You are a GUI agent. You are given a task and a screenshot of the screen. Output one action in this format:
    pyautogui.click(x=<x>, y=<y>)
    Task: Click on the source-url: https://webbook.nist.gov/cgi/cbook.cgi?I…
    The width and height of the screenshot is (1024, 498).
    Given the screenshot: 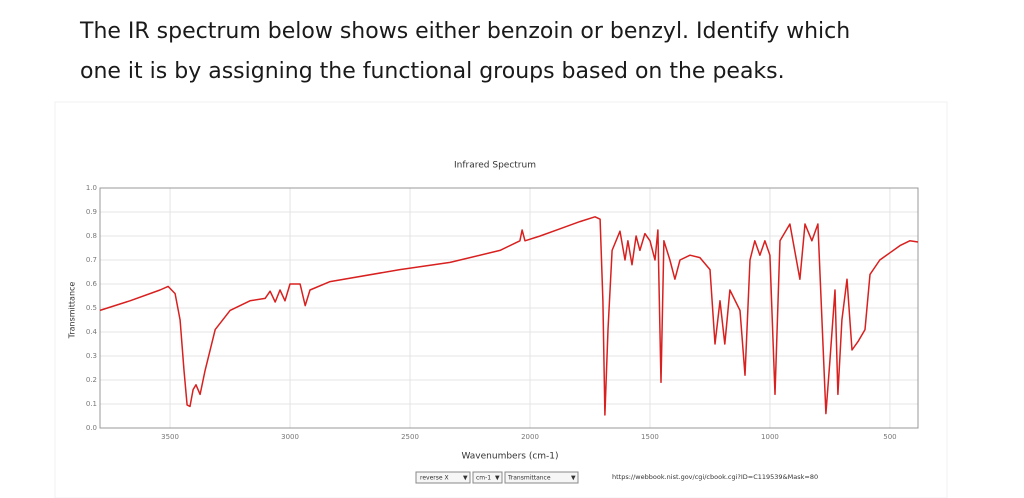 What is the action you would take?
    pyautogui.click(x=715, y=477)
    